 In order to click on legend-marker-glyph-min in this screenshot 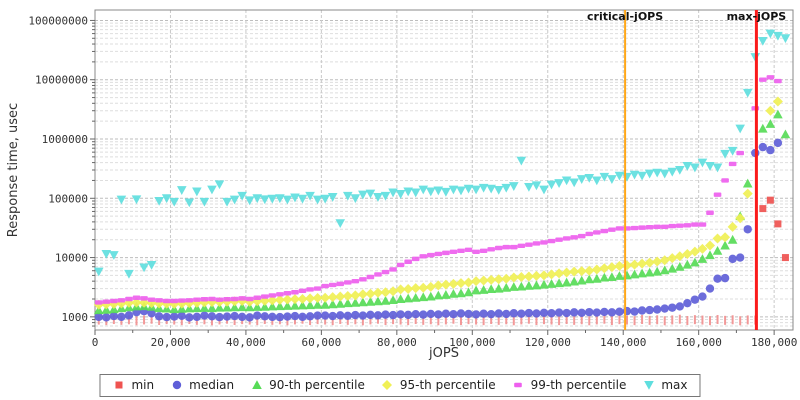, I will do `click(119, 385)`.